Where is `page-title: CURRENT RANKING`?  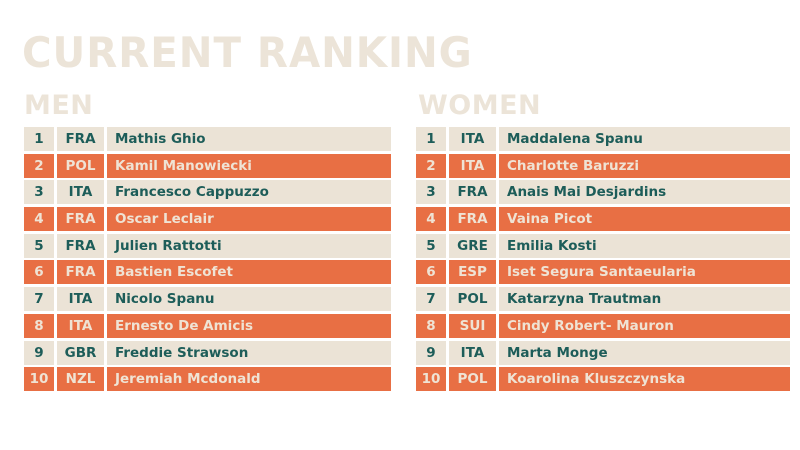
page-title: CURRENT RANKING is located at coordinates (247, 52).